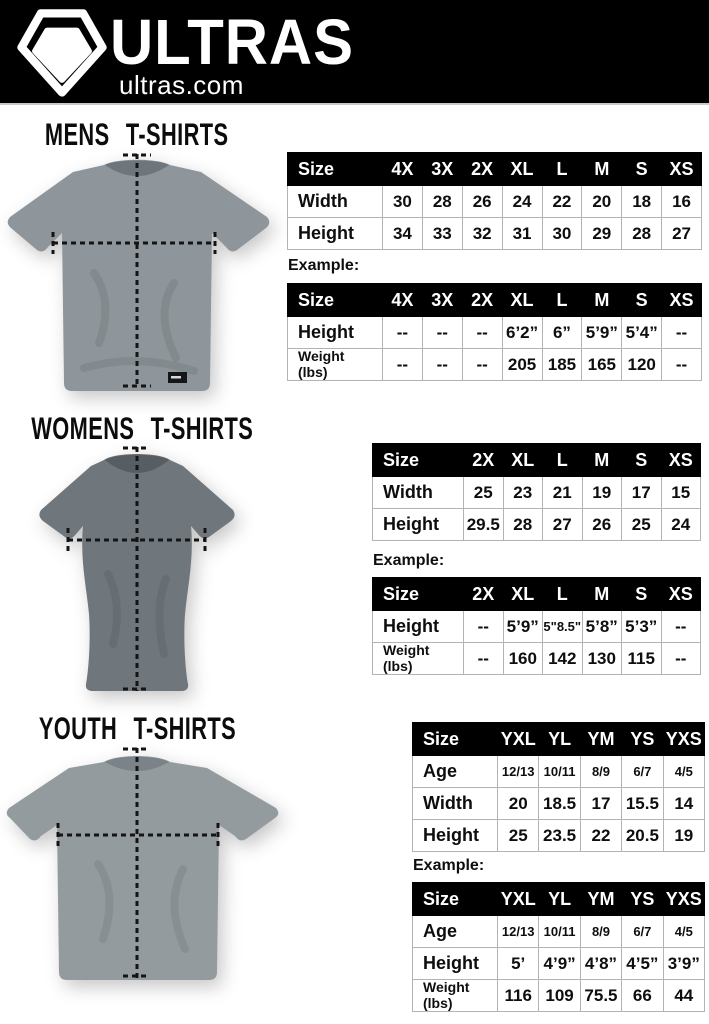 This screenshot has width=709, height=1024. Describe the element at coordinates (642, 201) in the screenshot. I see `value-cell: 18` at that location.